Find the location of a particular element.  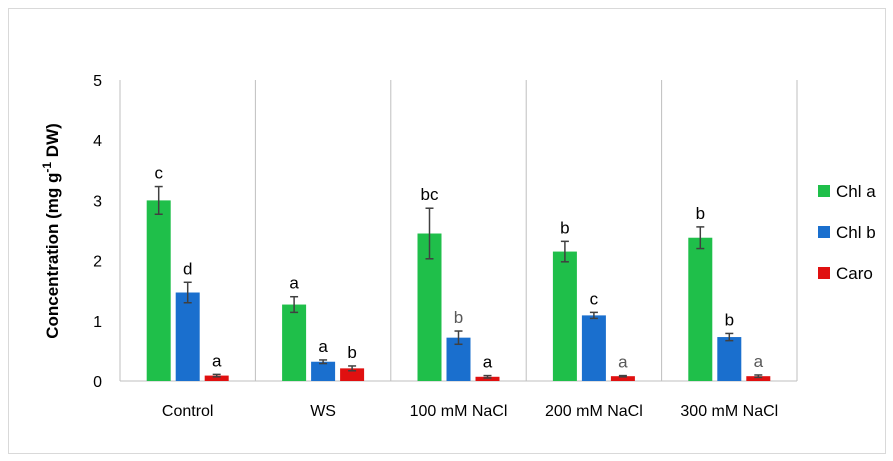

x-tick-label: WS is located at coordinates (323, 411).